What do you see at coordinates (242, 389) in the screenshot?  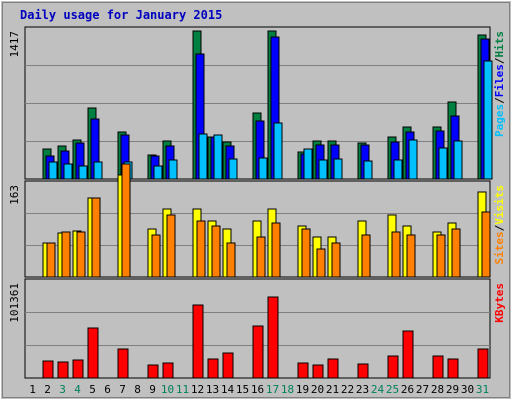 I see `day-label-15: 15` at bounding box center [242, 389].